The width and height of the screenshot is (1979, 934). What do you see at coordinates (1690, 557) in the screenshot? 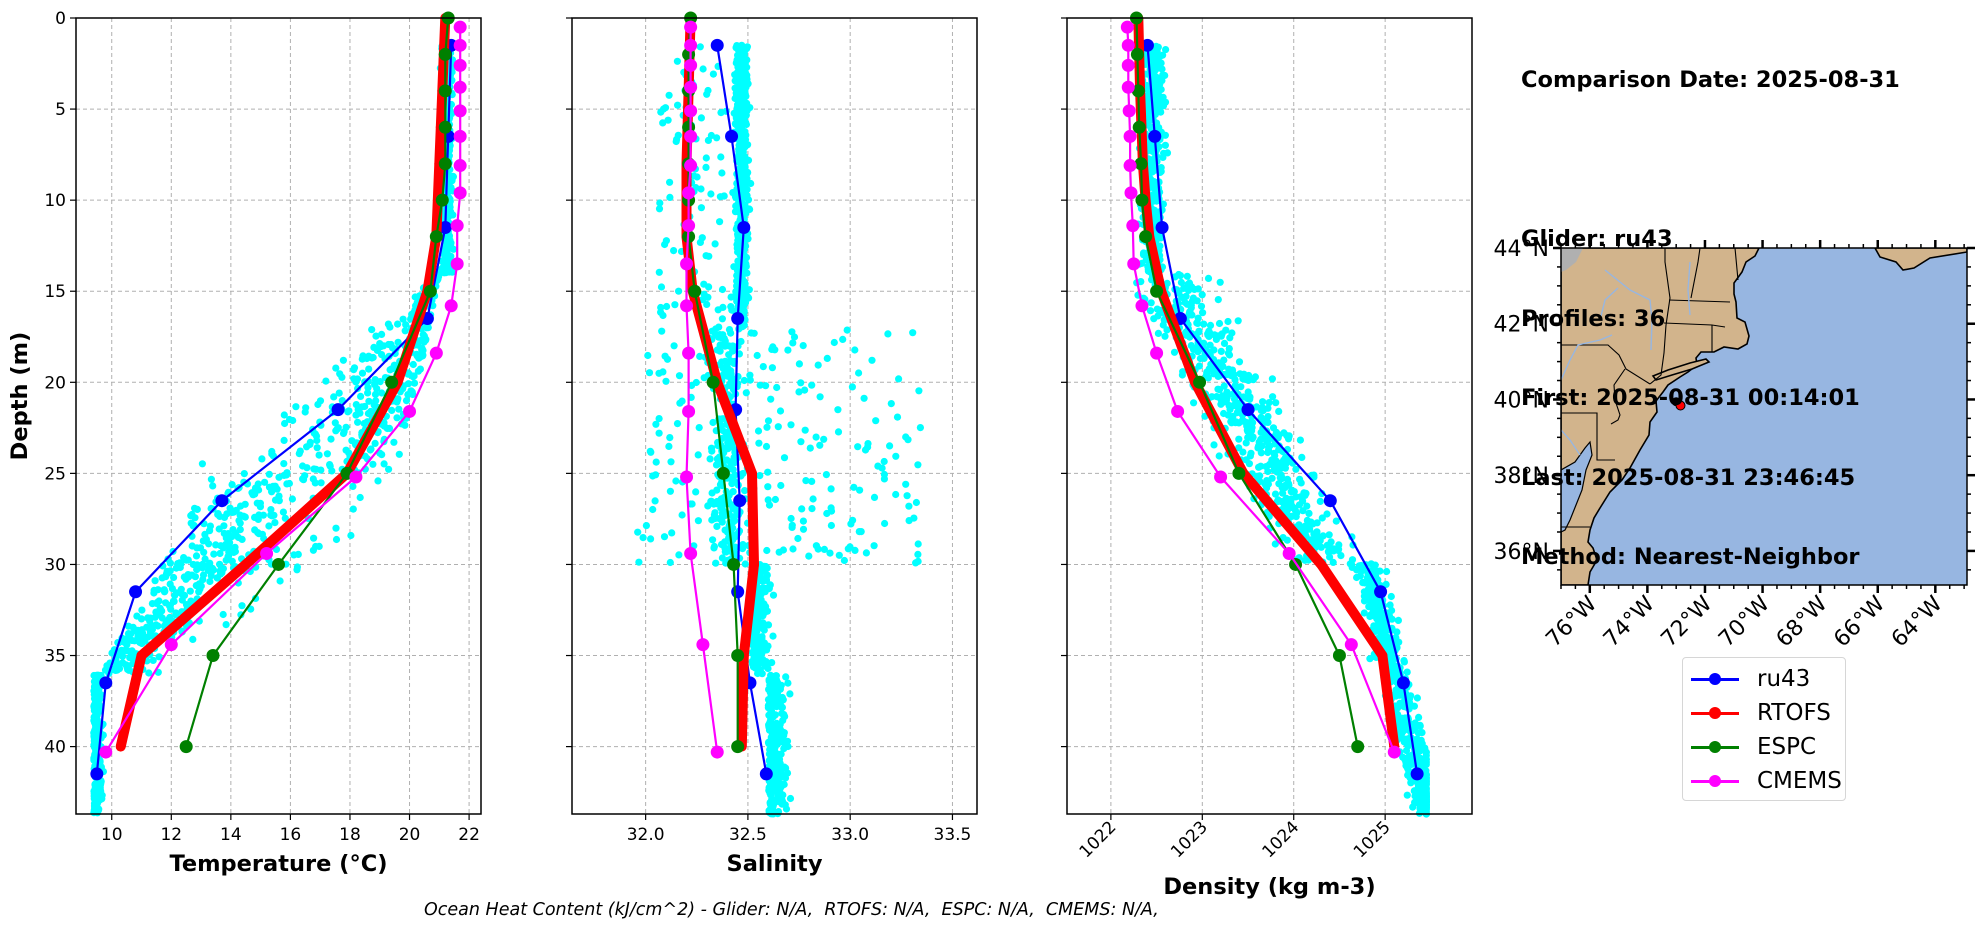
I see `interpolation-method: Method: Nearest-Neighbor` at bounding box center [1690, 557].